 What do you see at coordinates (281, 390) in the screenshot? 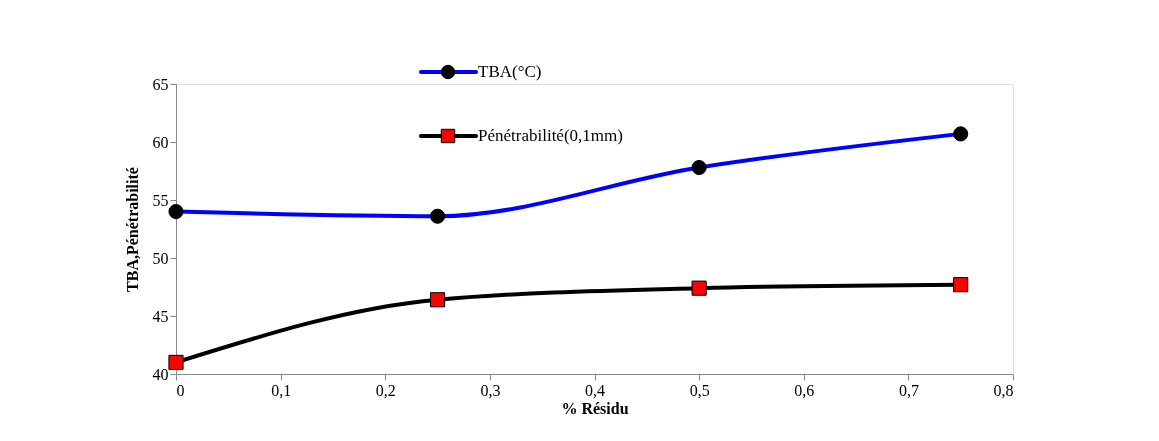
I see `x-tick-label: 0,1` at bounding box center [281, 390].